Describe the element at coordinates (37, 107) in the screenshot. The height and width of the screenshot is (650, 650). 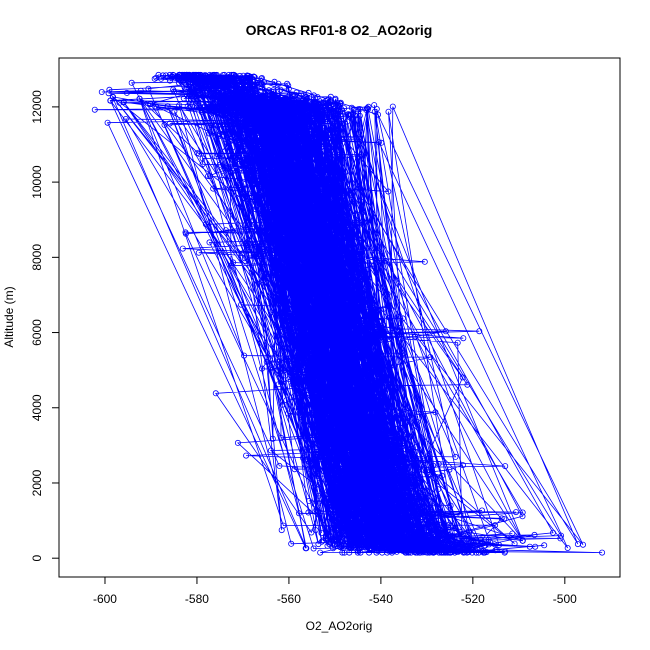
I see `y-tick-label: 12000` at that location.